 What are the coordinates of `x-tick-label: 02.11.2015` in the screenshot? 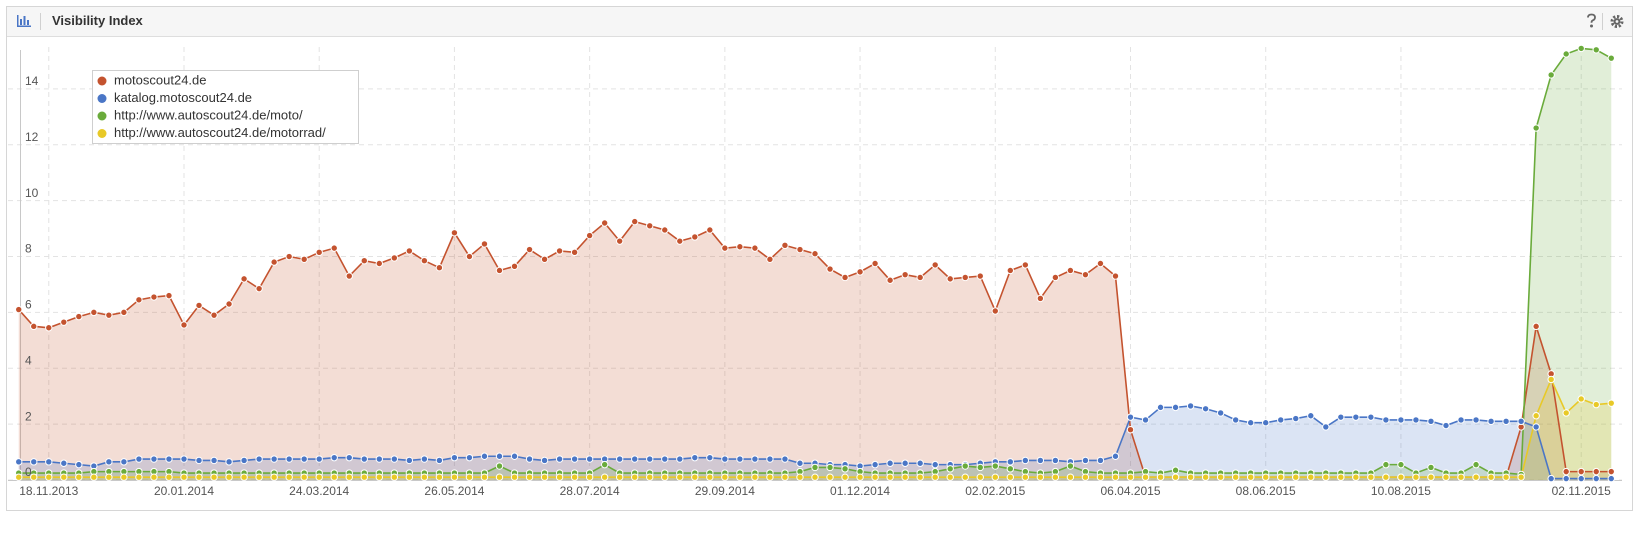 It's located at (1581, 491).